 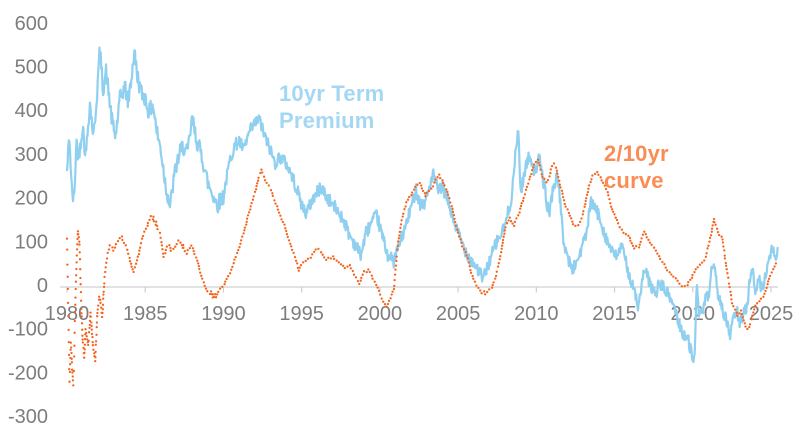 What do you see at coordinates (28, 417) in the screenshot?
I see `y-axis-tick-label: -300` at bounding box center [28, 417].